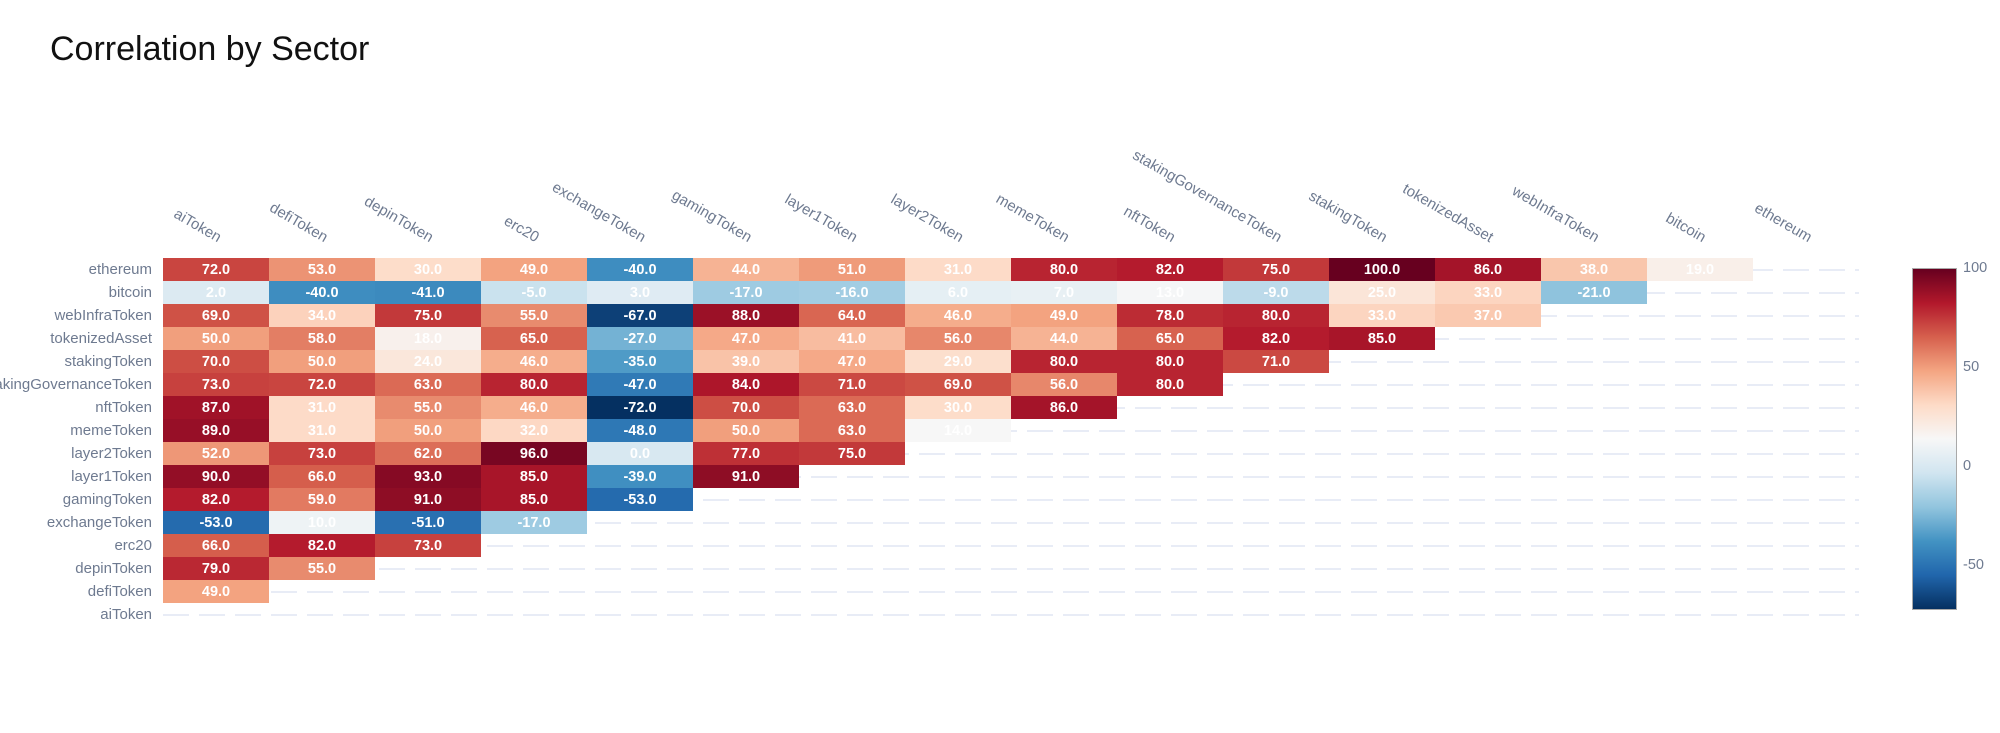 This screenshot has width=2000, height=733. I want to click on heatmap-cell: 32.0, so click(534, 430).